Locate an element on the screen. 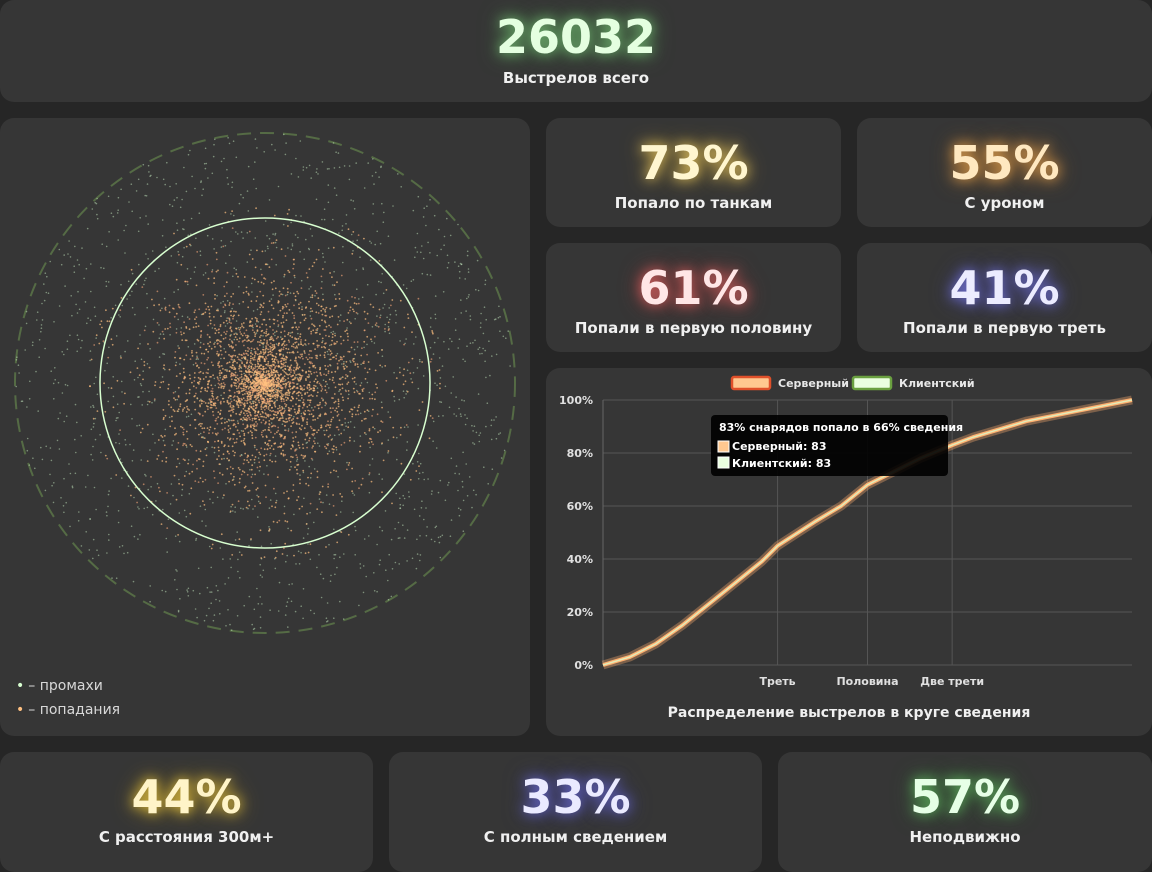 This screenshot has height=872, width=1152. legend-client-label: Клиентский is located at coordinates (937, 383).